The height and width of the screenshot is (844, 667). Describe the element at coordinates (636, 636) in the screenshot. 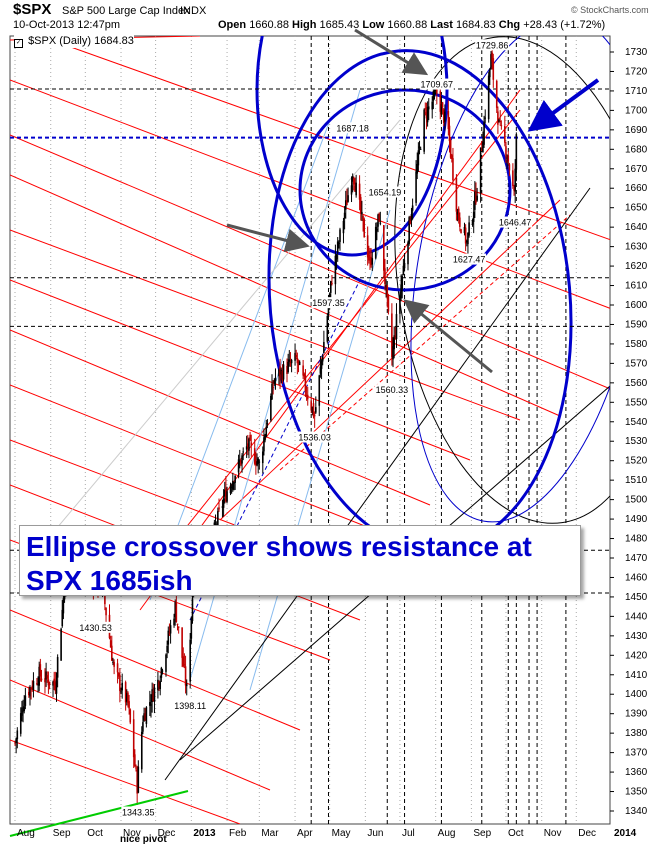

I see `y-tick-label: 1430` at that location.